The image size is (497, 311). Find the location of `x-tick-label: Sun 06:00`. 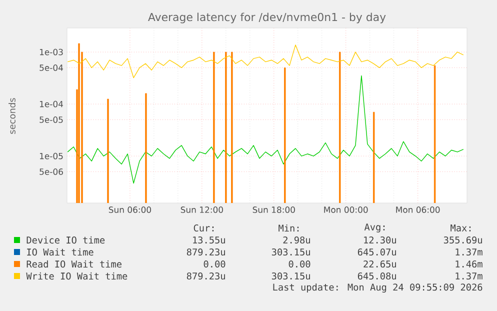

x-tick-label: Sun 06:00 is located at coordinates (130, 209).